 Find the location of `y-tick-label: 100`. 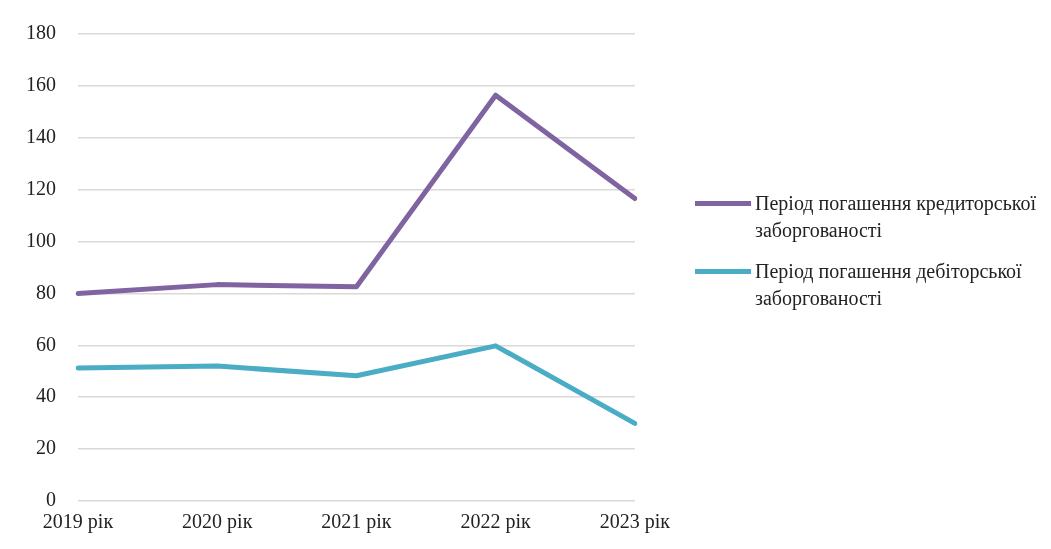

y-tick-label: 100 is located at coordinates (41, 239).